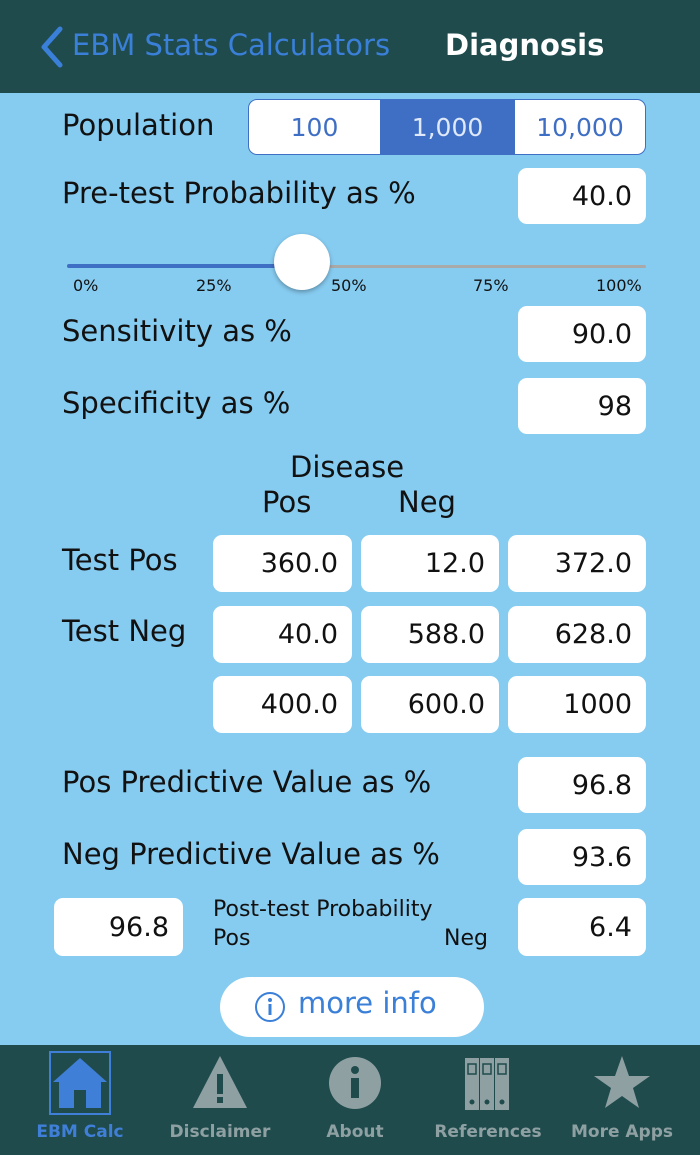 The image size is (700, 1155). Describe the element at coordinates (118, 927) in the screenshot. I see `post-test-pos-value: 96.8` at that location.